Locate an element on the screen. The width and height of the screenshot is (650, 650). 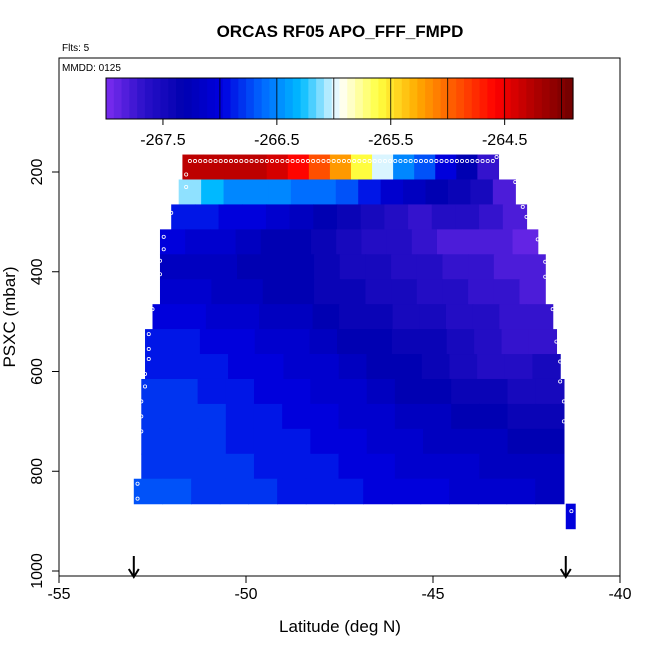
x-axis: -55 -50 -45 -40 is located at coordinates (339, 589).